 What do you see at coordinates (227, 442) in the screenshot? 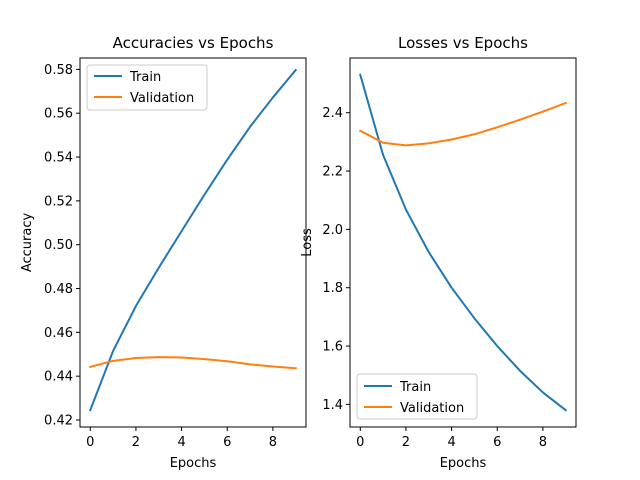
I see `accuracy-xtick-label: 6` at bounding box center [227, 442].